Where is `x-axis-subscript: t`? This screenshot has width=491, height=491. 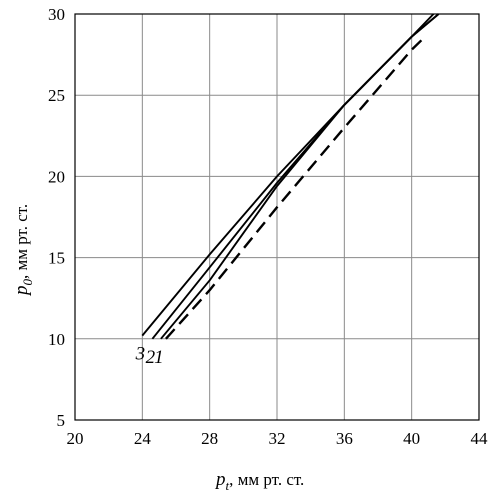 x-axis-subscript: t is located at coordinates (228, 484).